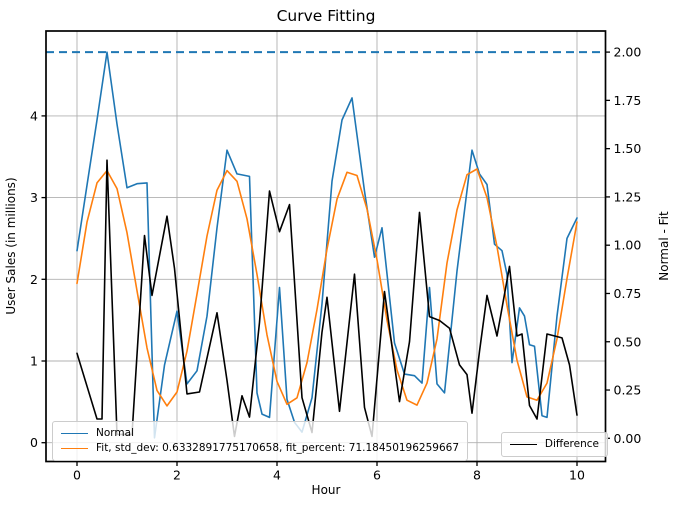 The image size is (676, 511). Describe the element at coordinates (628, 100) in the screenshot. I see `y-right-tick-label: 1.75` at that location.